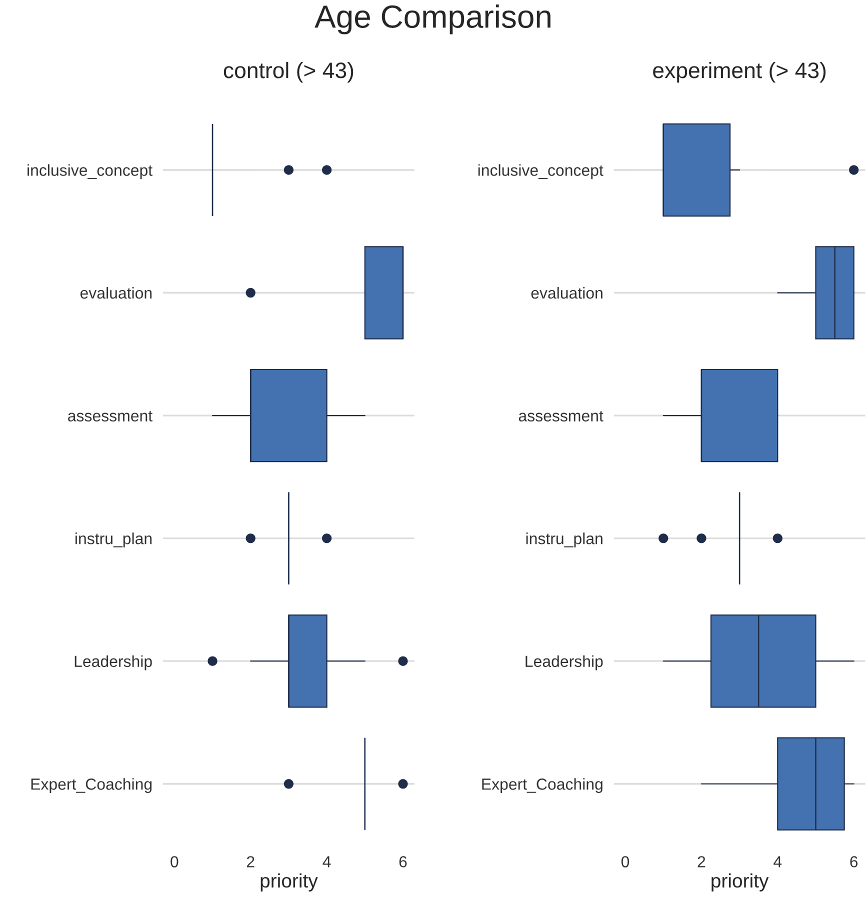 This screenshot has height=905, width=867. What do you see at coordinates (432, 19) in the screenshot?
I see `chart-title: Age Comparison` at bounding box center [432, 19].